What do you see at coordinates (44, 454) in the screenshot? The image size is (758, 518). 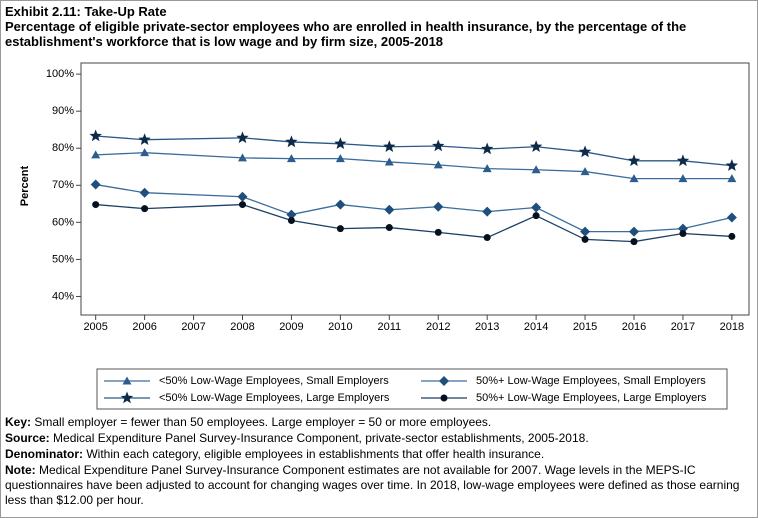 I see `note-label: Denominator:` at bounding box center [44, 454].